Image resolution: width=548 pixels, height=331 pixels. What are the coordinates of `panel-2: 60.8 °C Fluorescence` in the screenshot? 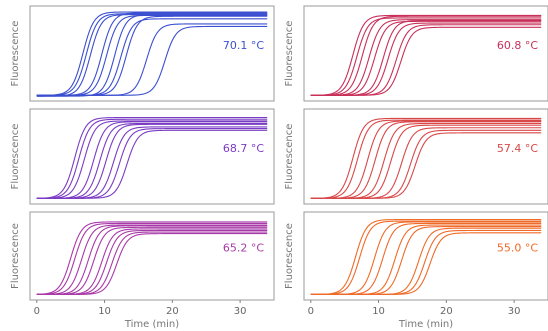 It's located at (416, 53).